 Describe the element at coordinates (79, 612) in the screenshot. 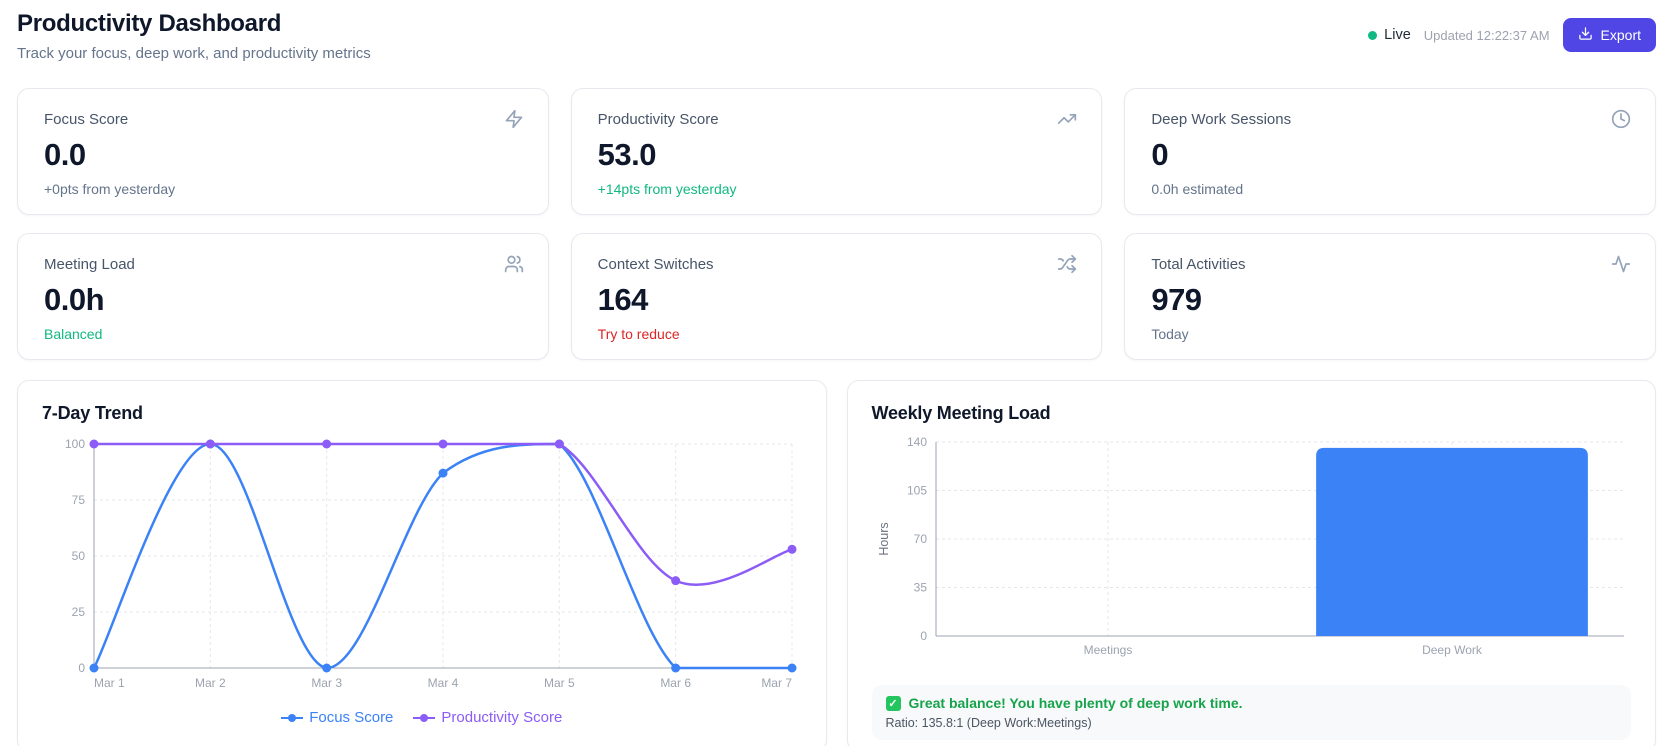

I see `y-tick-label: 25` at that location.